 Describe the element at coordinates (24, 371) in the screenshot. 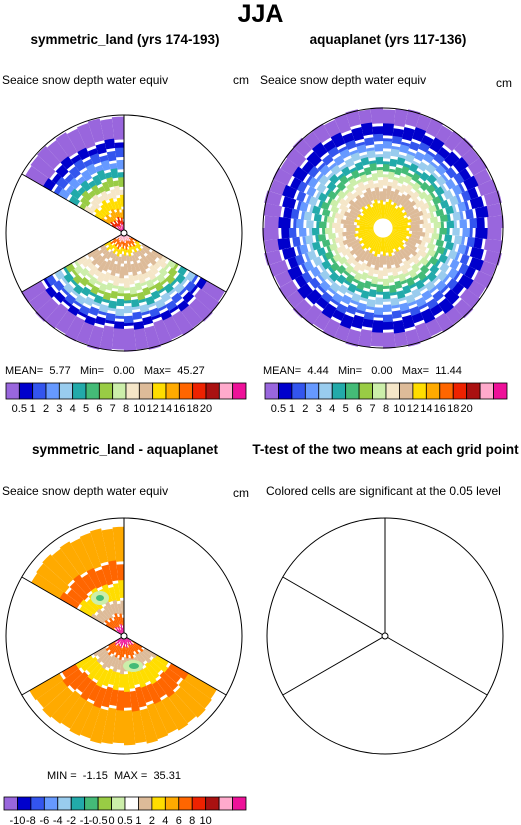

I see `panel1-mean-label: MEAN=` at that location.